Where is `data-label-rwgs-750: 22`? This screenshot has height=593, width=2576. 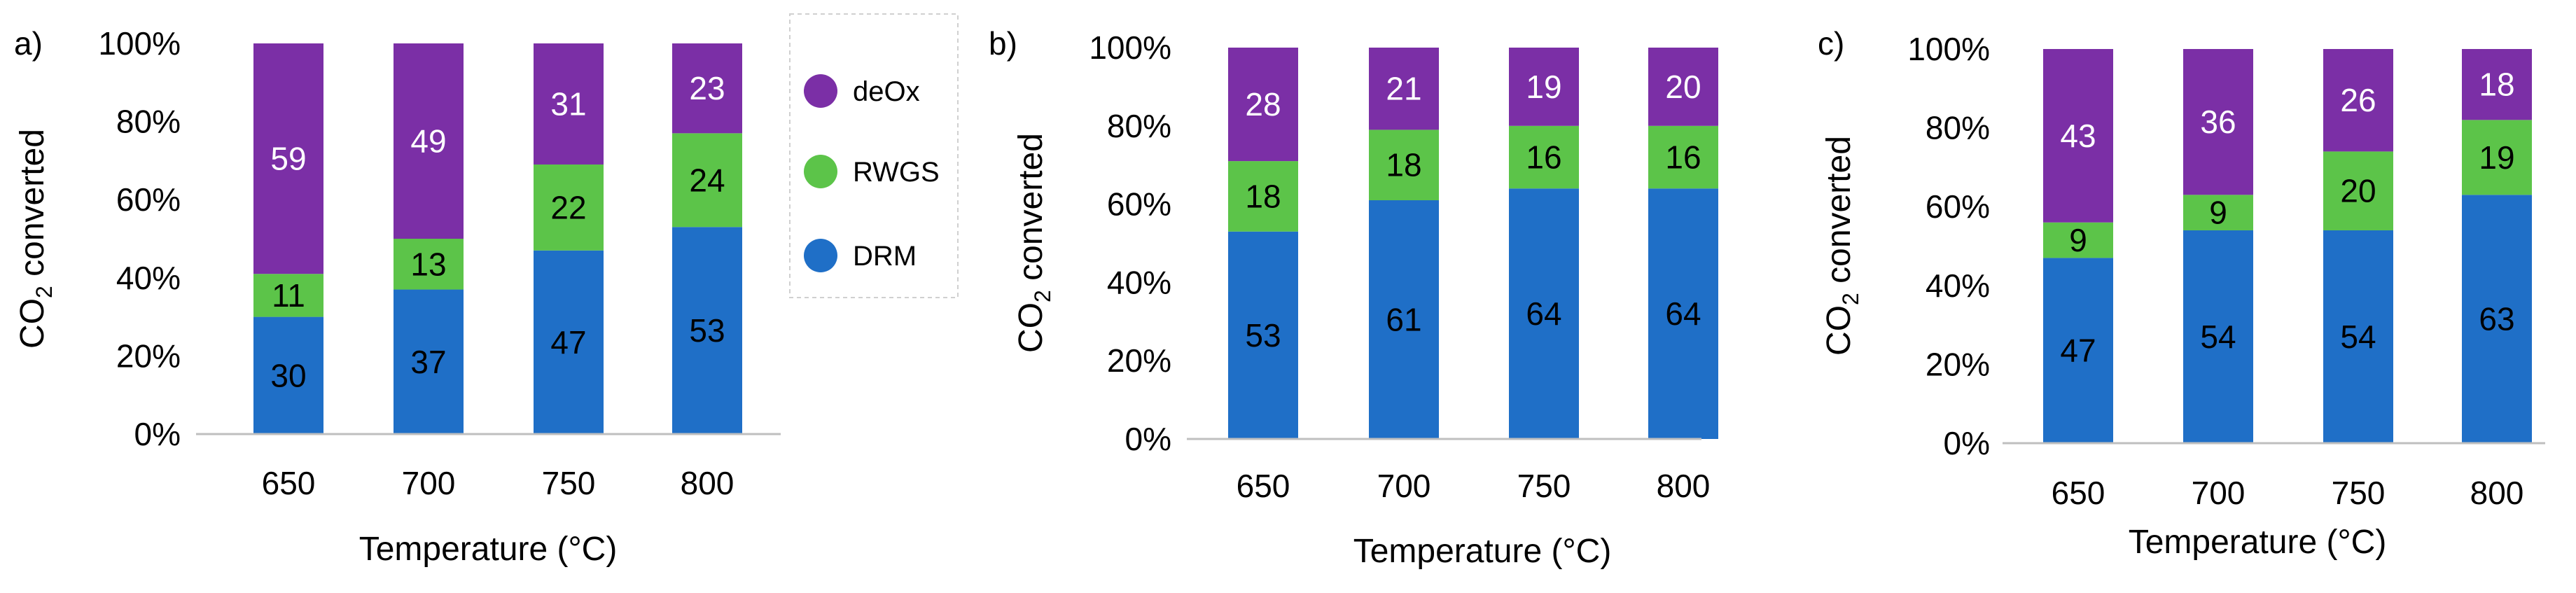
data-label-rwgs-750: 22 is located at coordinates (568, 207).